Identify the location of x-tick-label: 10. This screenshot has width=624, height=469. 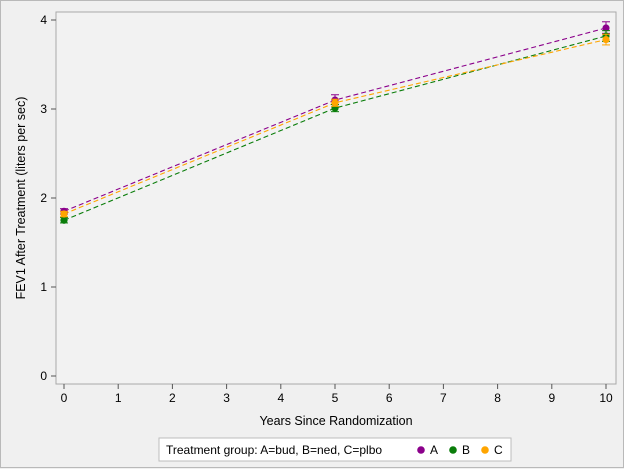
(606, 398).